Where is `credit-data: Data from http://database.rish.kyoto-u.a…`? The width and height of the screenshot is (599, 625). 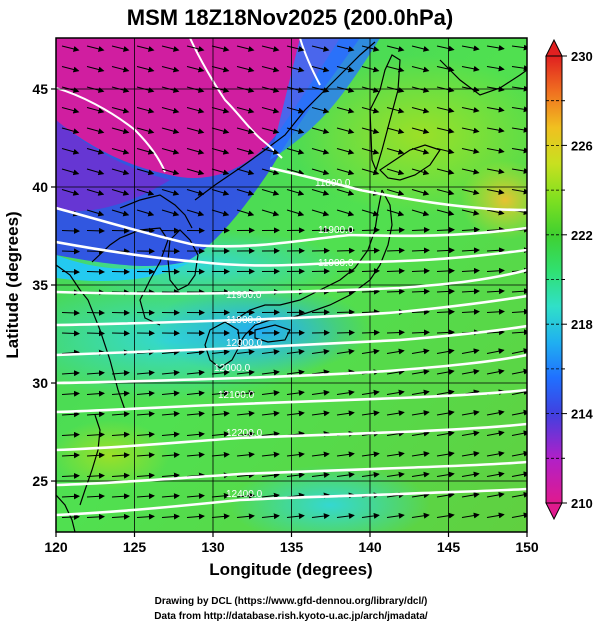 credit-data: Data from http://database.rish.kyoto-u.a… is located at coordinates (291, 616).